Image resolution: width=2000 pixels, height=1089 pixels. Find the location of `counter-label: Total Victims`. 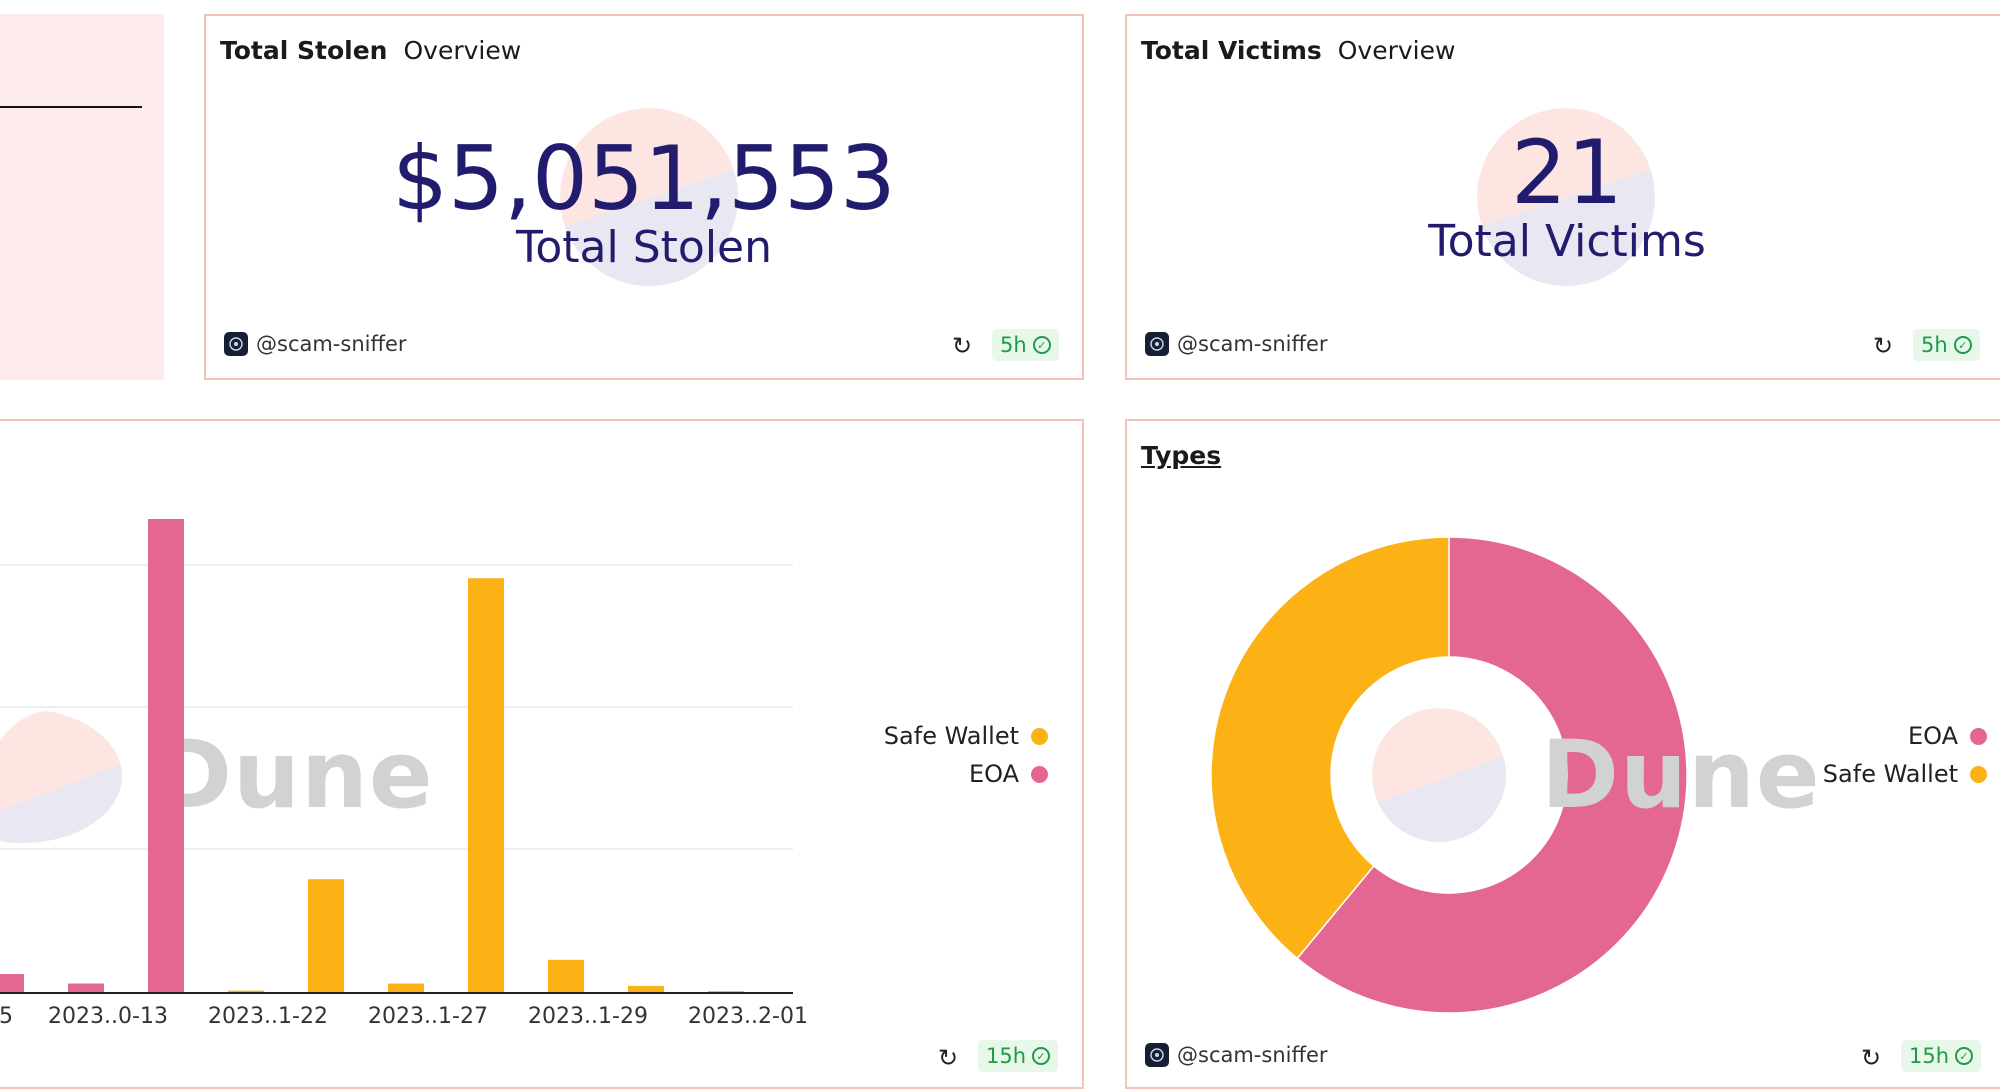

counter-label: Total Victims is located at coordinates (1567, 241).